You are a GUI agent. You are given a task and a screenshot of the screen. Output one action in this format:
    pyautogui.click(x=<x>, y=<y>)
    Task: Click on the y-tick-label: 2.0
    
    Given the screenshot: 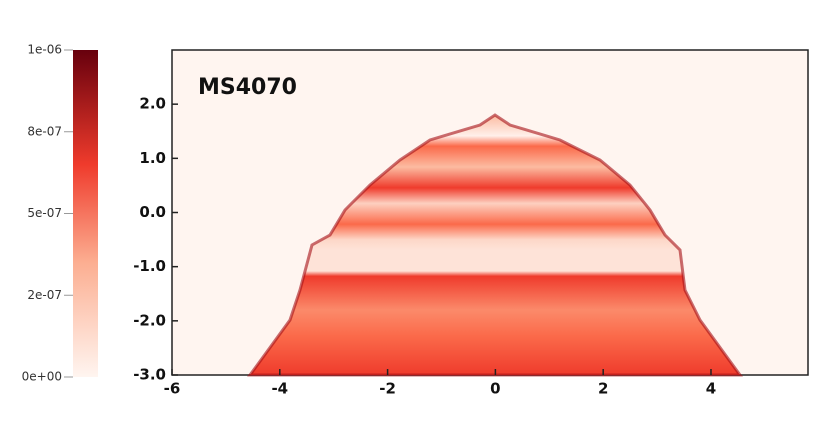 What is the action you would take?
    pyautogui.click(x=152, y=104)
    